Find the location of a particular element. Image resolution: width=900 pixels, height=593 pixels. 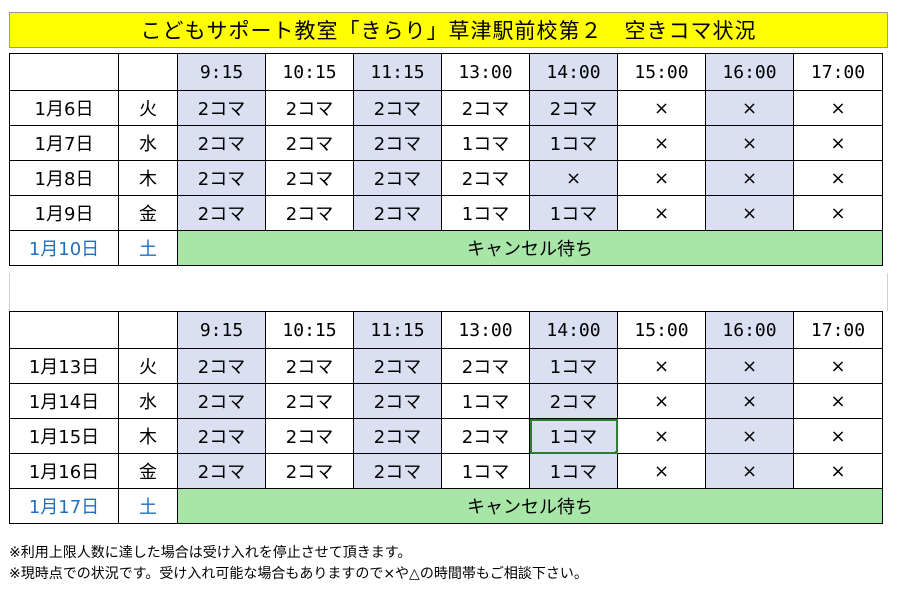

time-header-cell: 10:15 is located at coordinates (309, 330).